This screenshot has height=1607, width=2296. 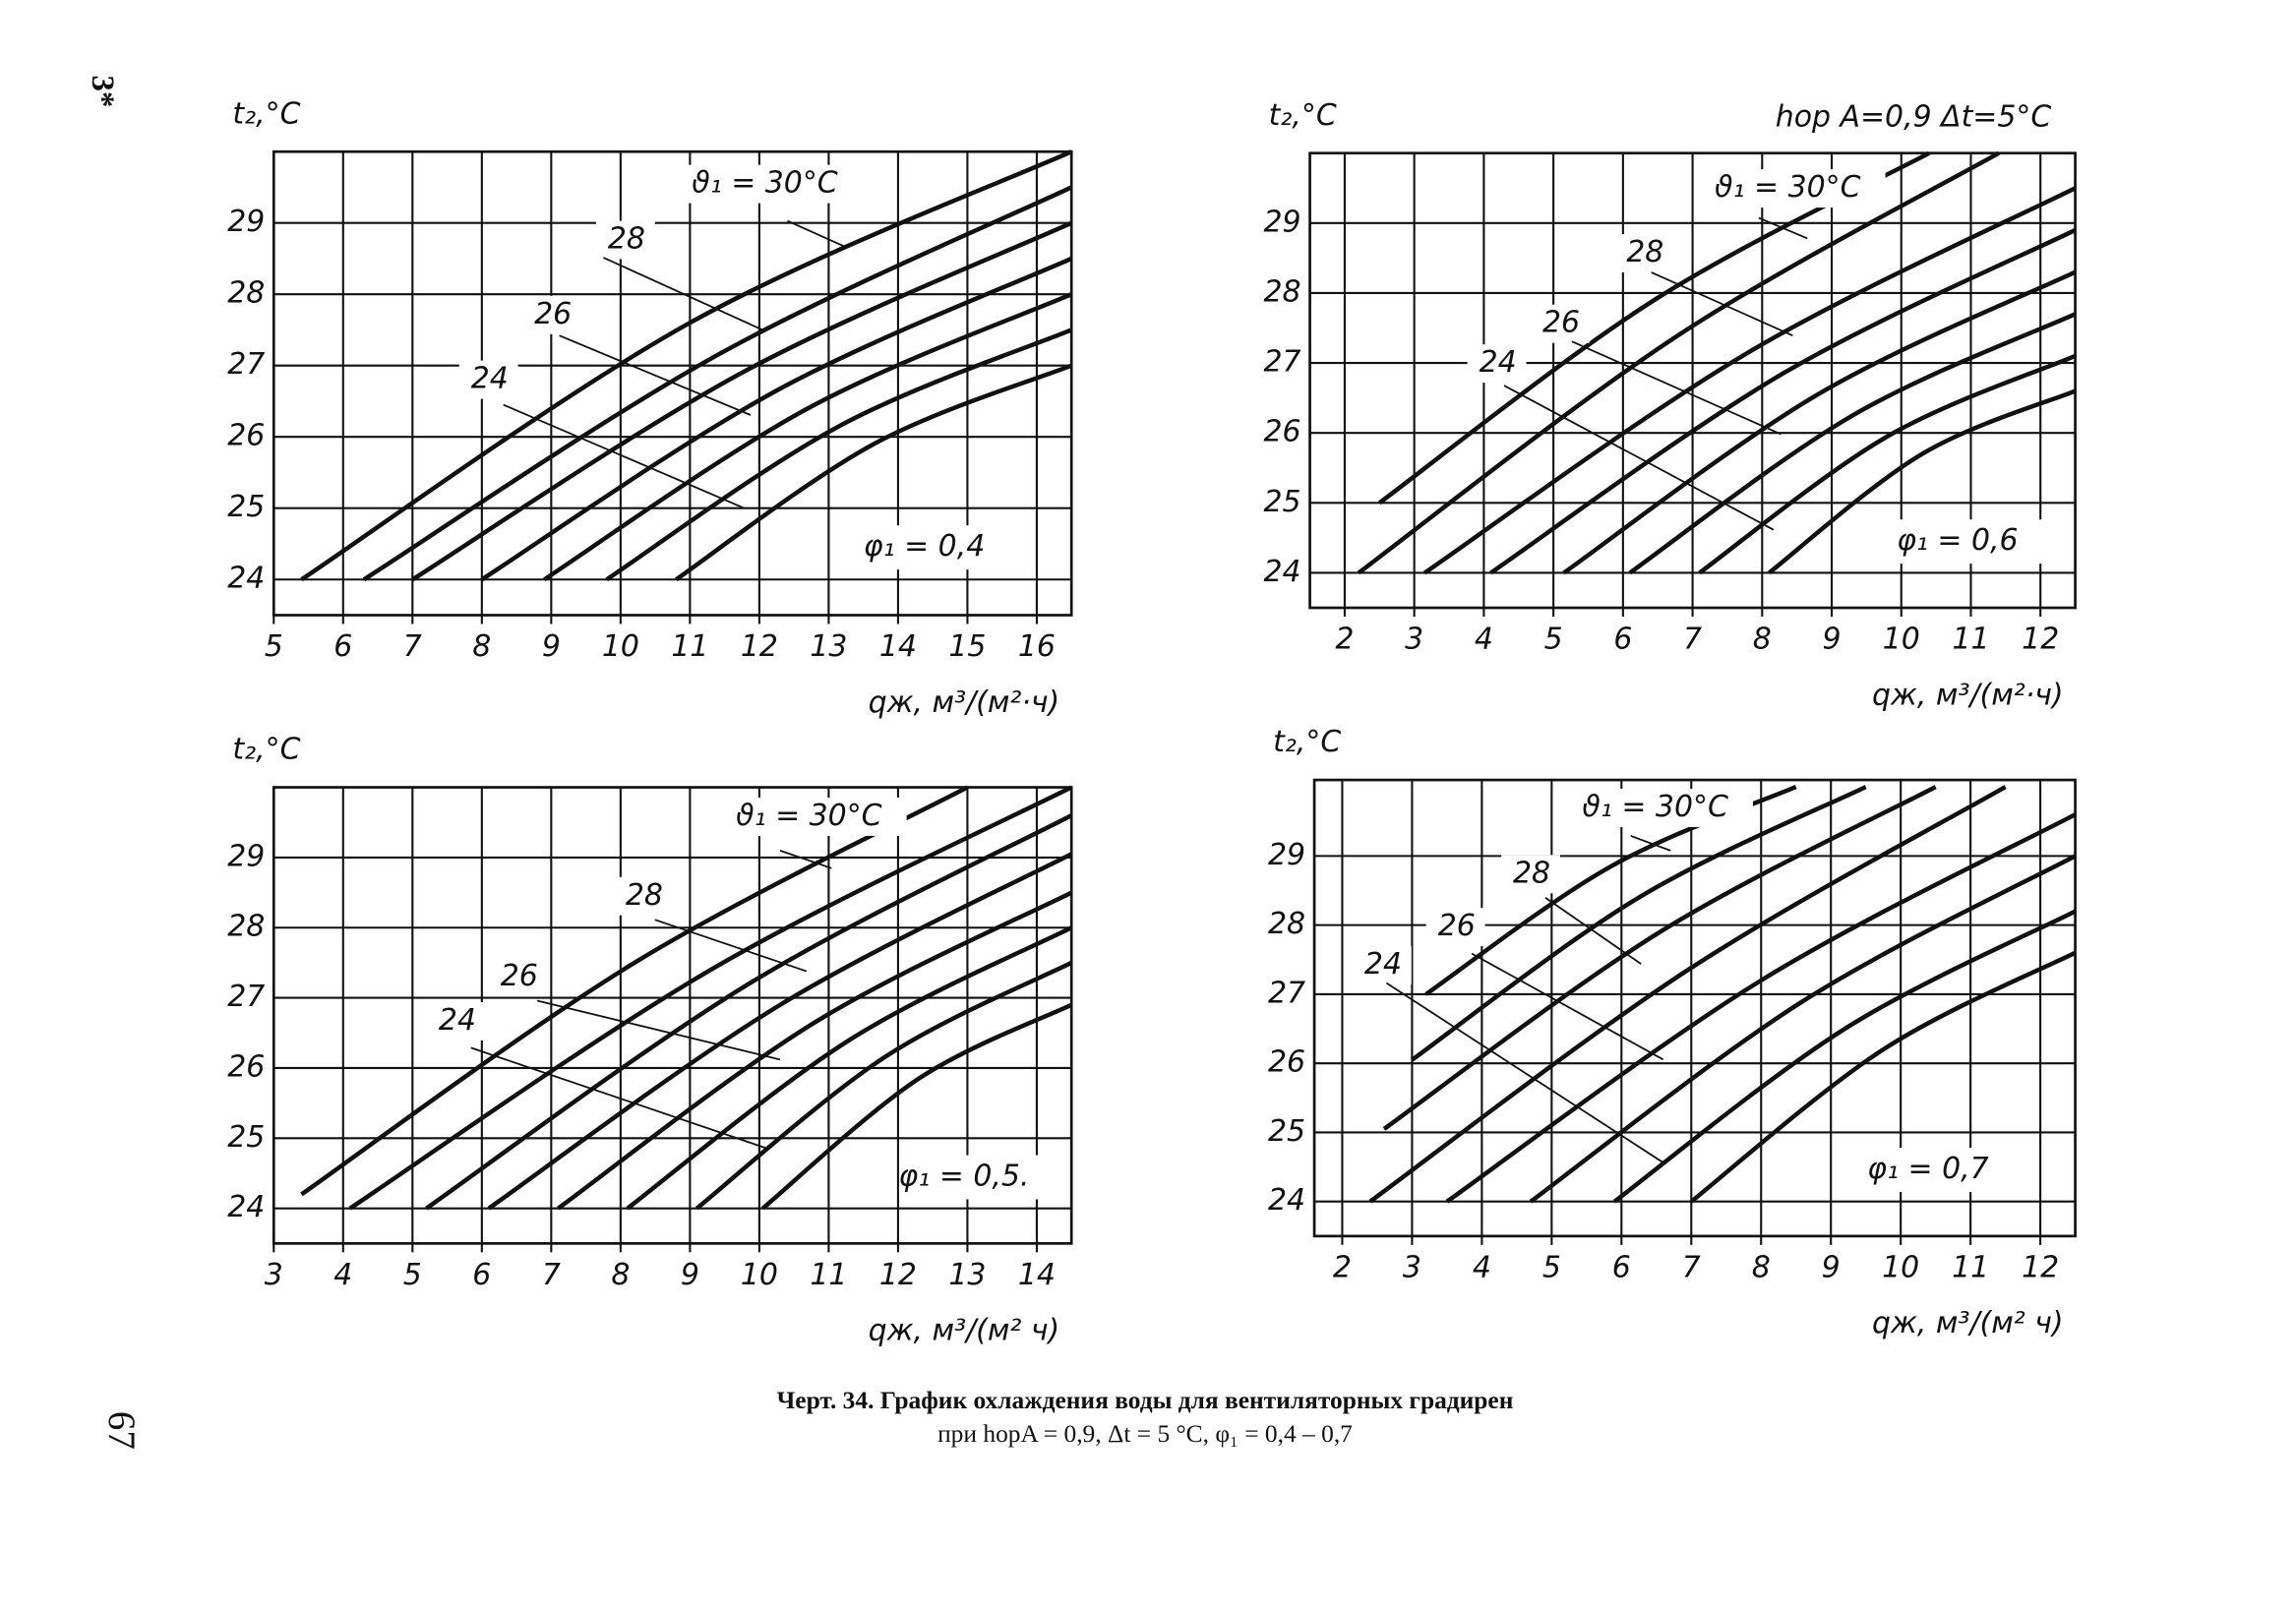 I want to click on y-tick-label: 27, so click(x=1282, y=362).